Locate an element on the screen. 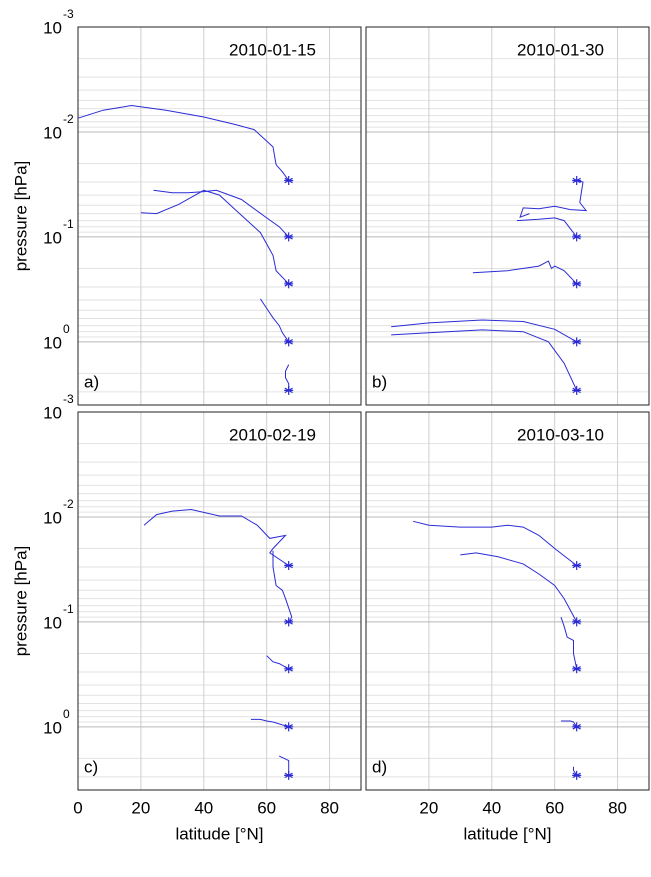 The width and height of the screenshot is (651, 877). panel-label: c) is located at coordinates (91, 766).